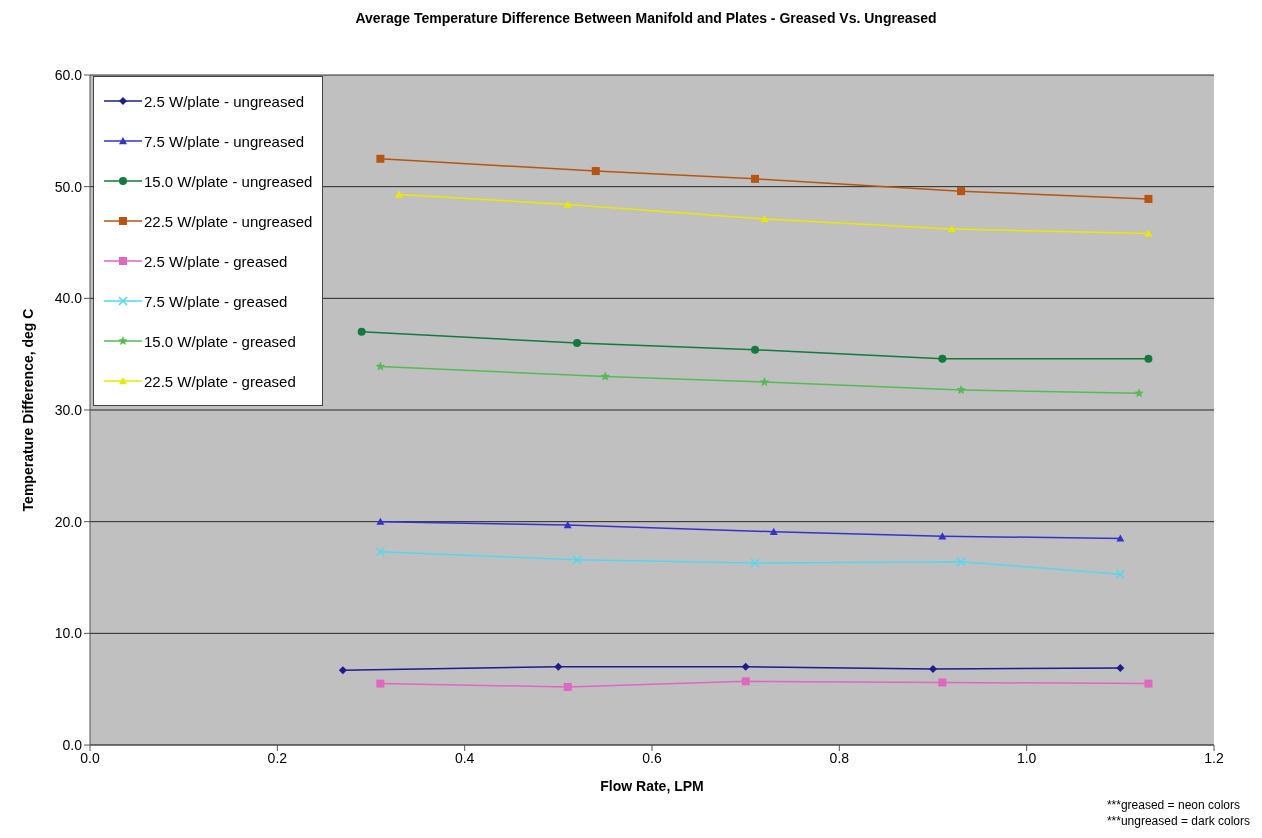 This screenshot has width=1262, height=838. I want to click on x-tick-label: 0.6, so click(652, 757).